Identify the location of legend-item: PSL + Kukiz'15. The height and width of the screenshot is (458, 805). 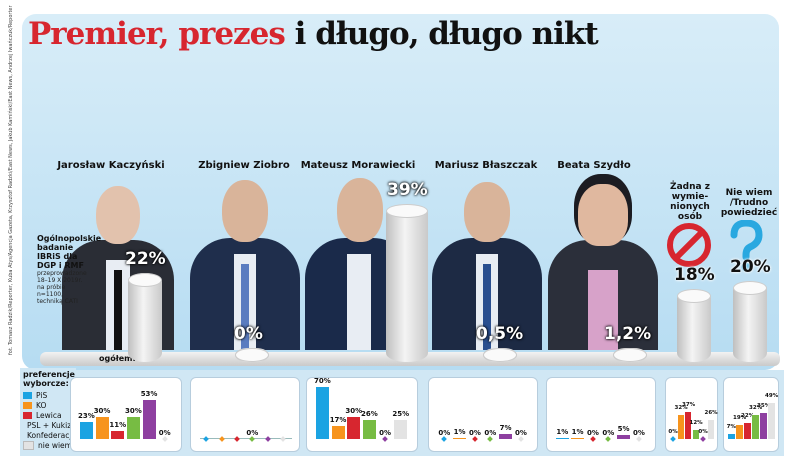
(51, 425).